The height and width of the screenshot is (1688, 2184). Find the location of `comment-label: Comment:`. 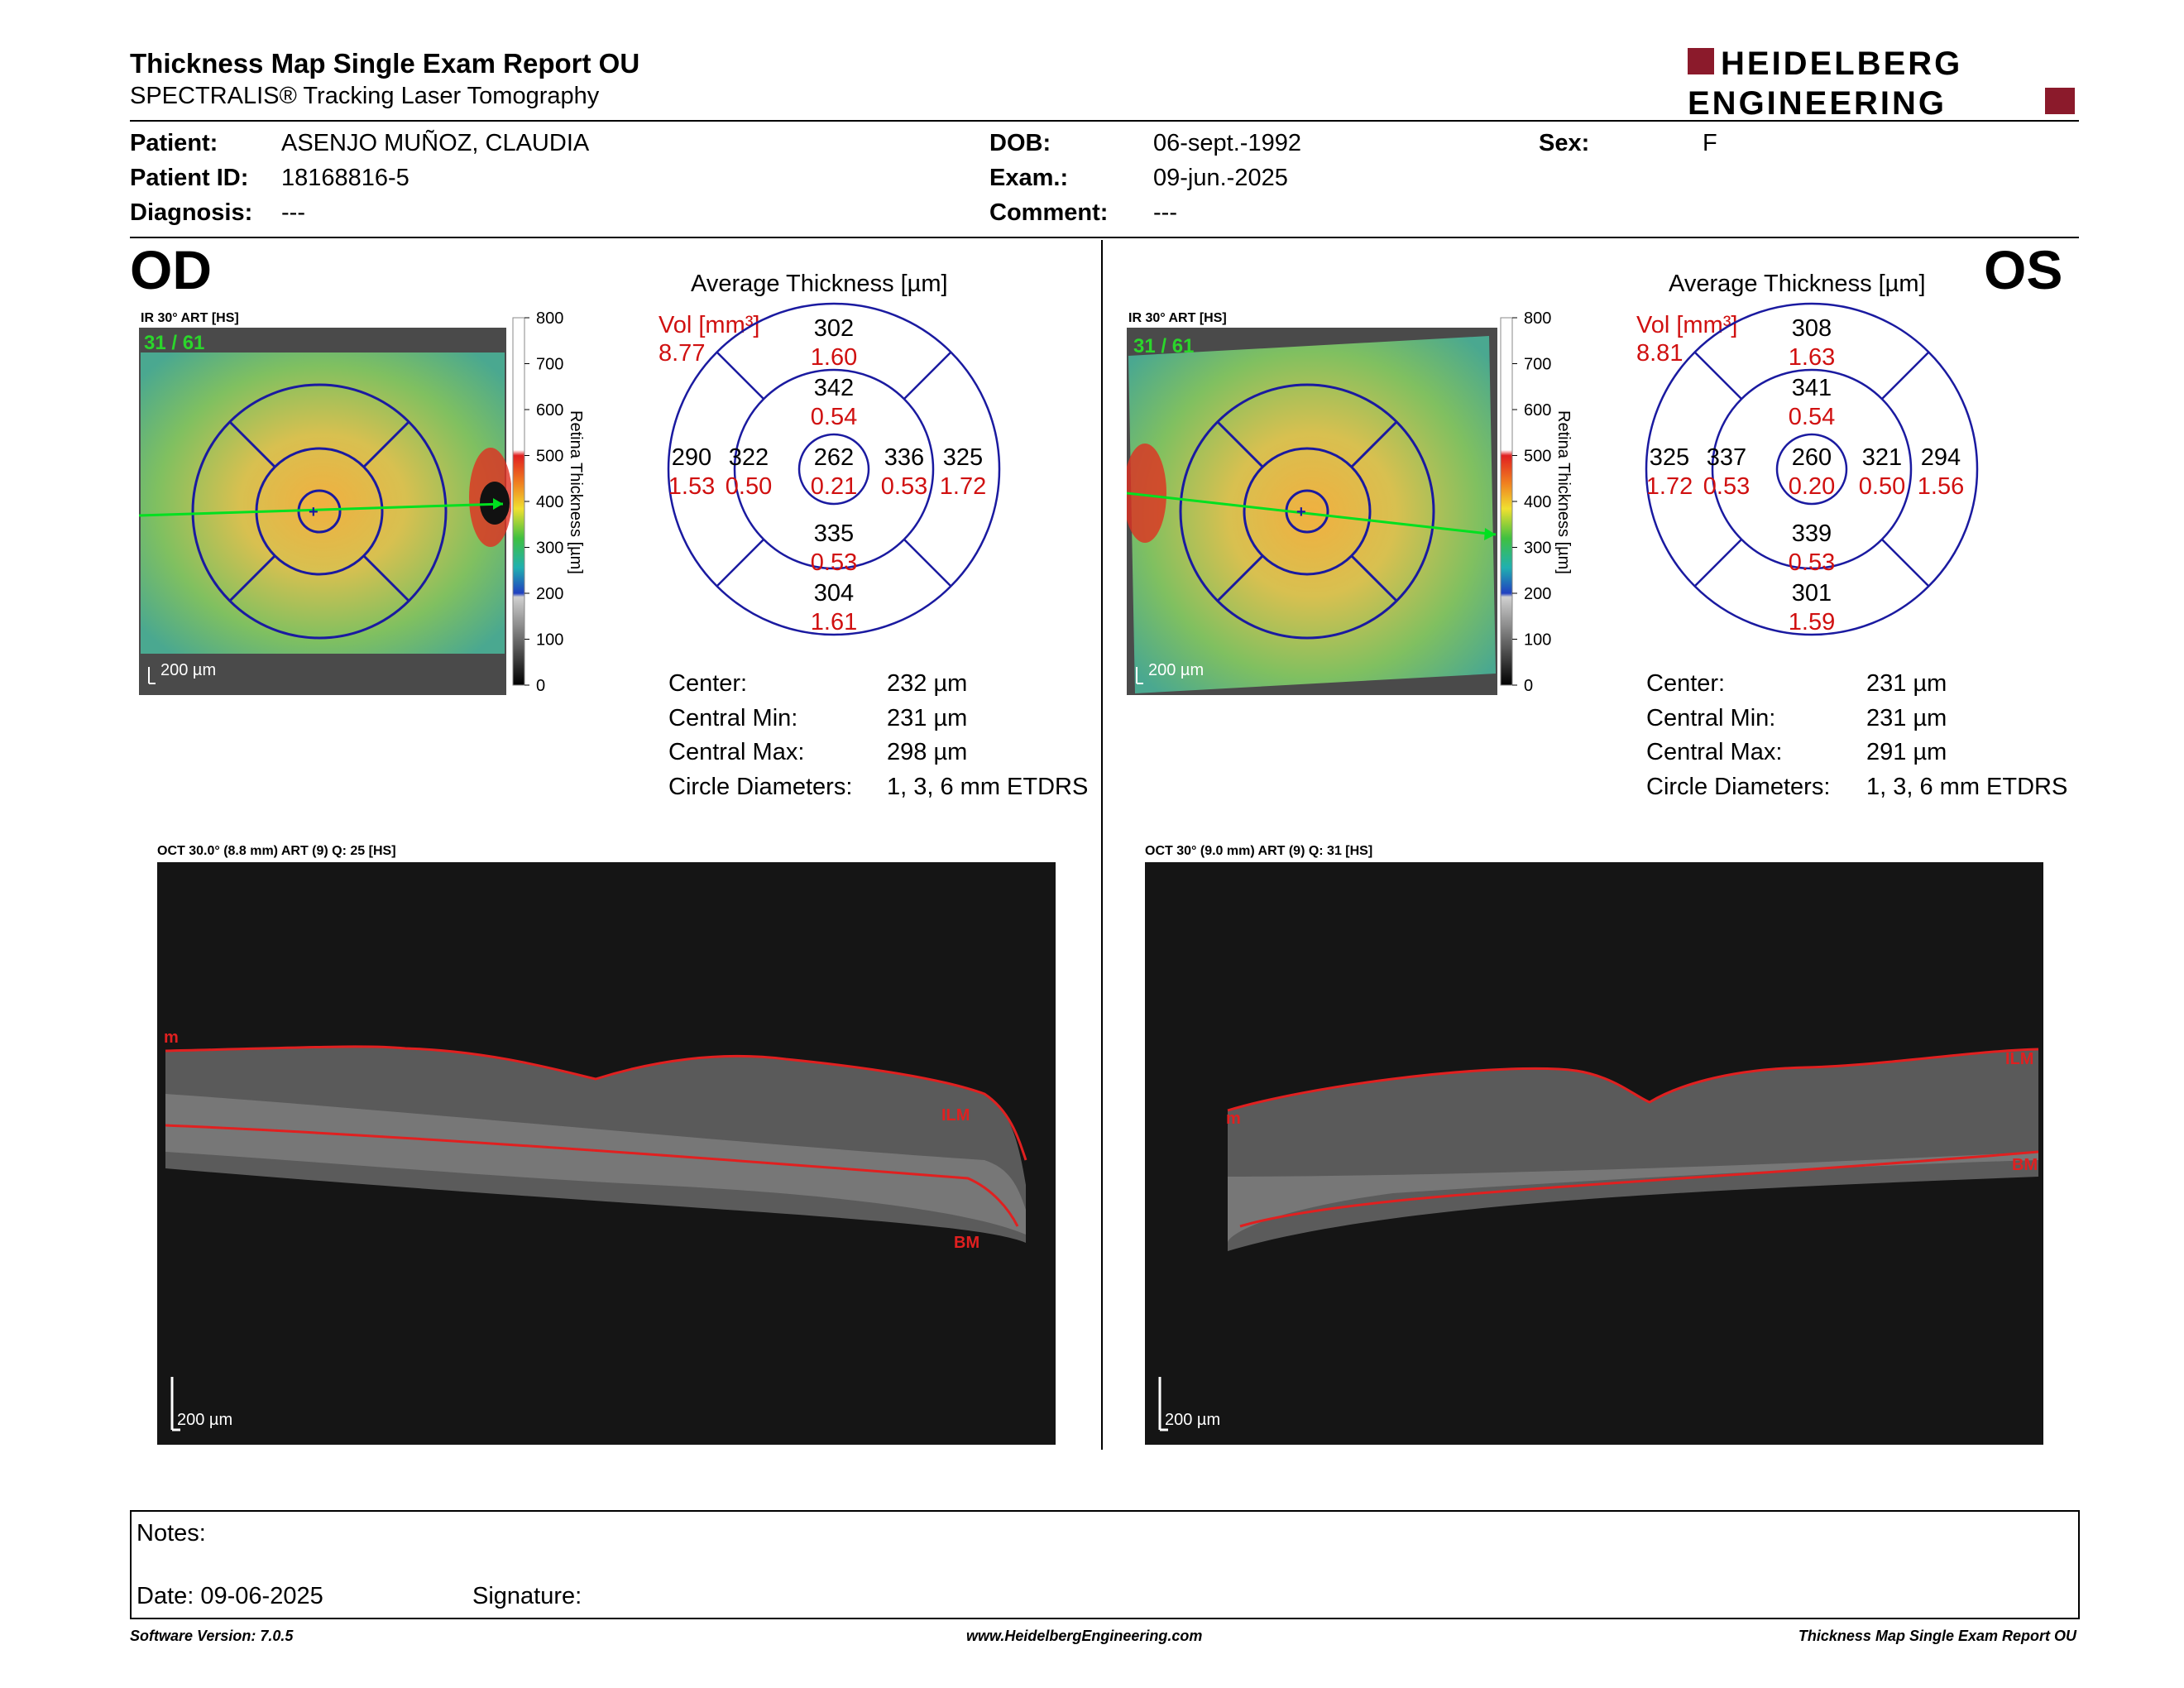

comment-label: Comment: is located at coordinates (1049, 212).